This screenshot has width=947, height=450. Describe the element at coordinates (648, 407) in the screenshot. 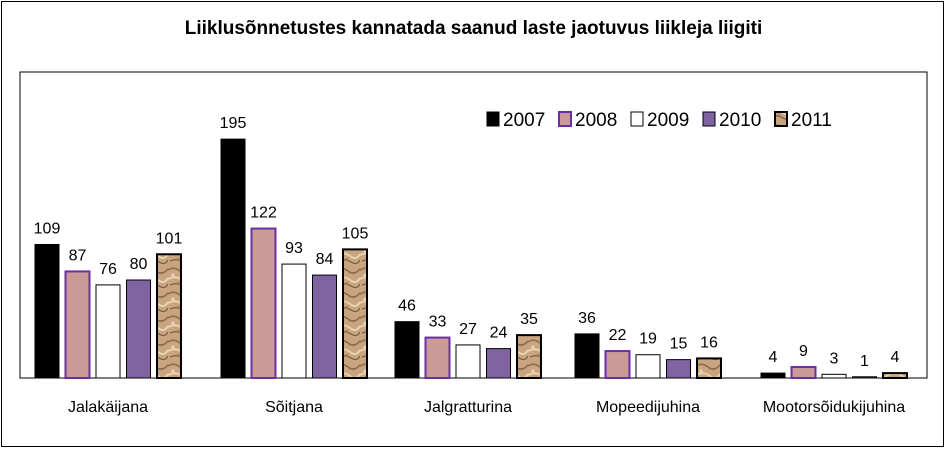

I see `category-label-3: Mopeedijuhina` at that location.